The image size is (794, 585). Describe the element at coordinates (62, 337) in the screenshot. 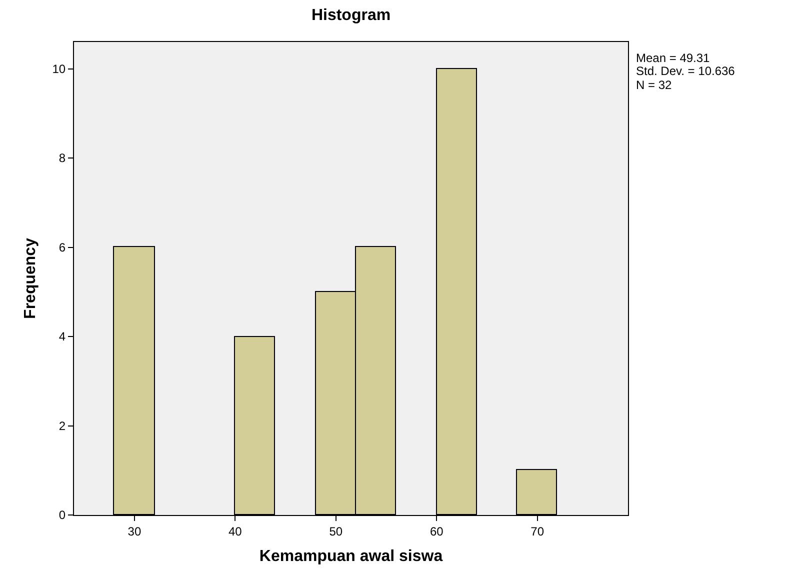

I see `y-tick-label: 4` at that location.